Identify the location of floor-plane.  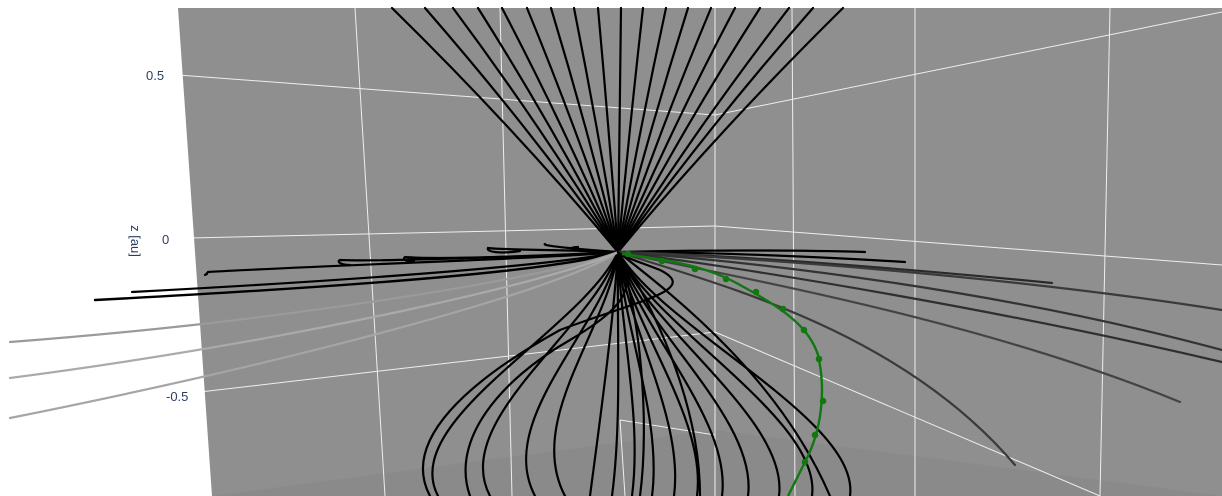
(717, 463).